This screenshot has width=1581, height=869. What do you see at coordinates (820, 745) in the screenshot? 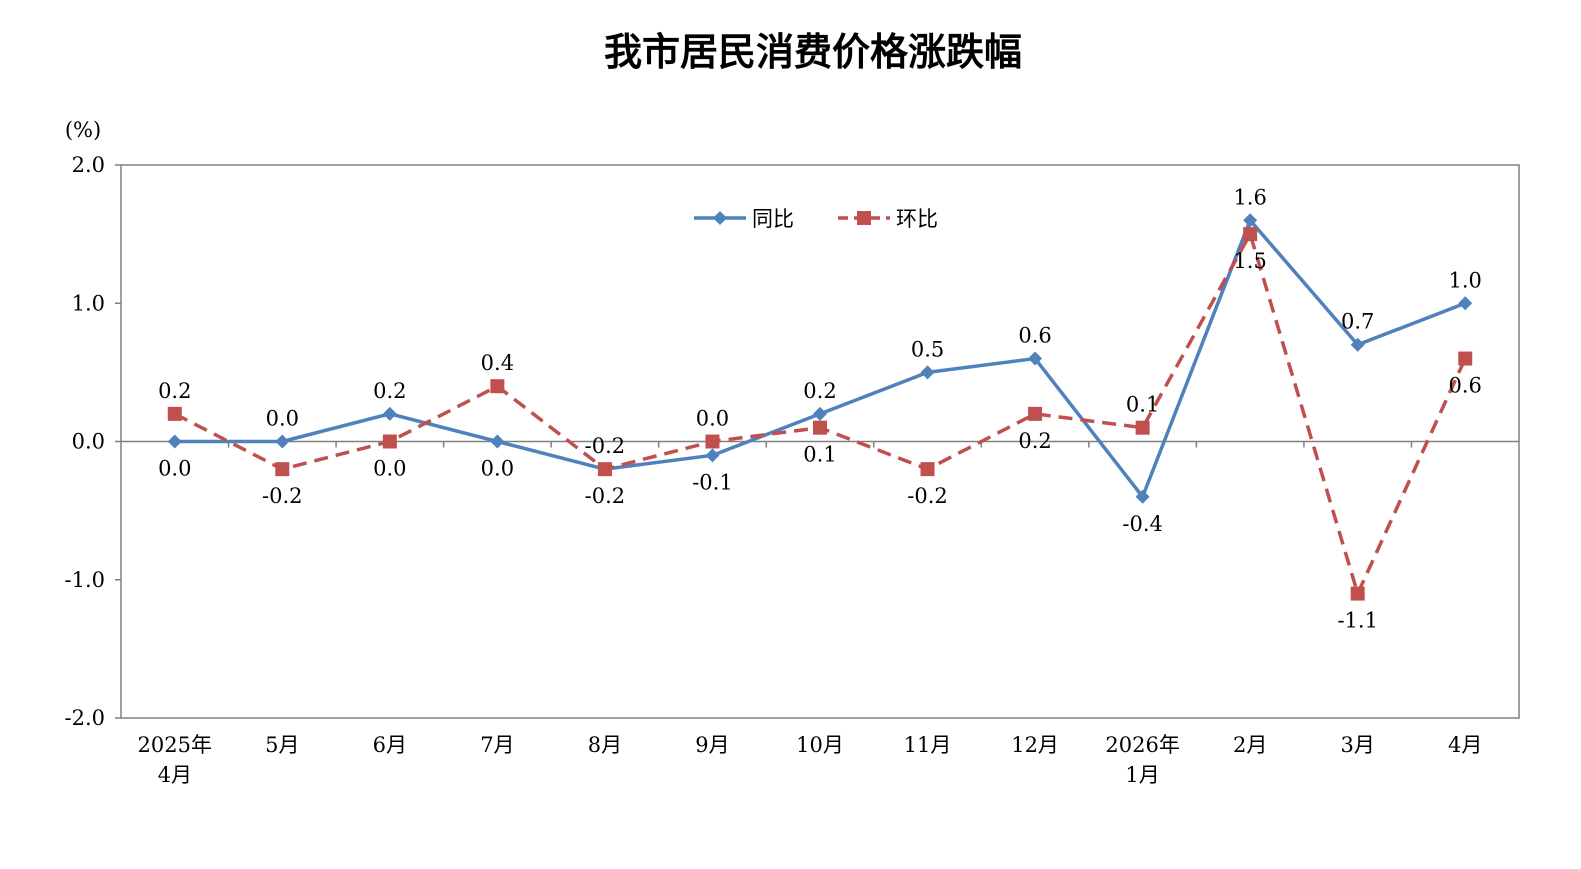
I see `x-tick-label: 10月` at bounding box center [820, 745].